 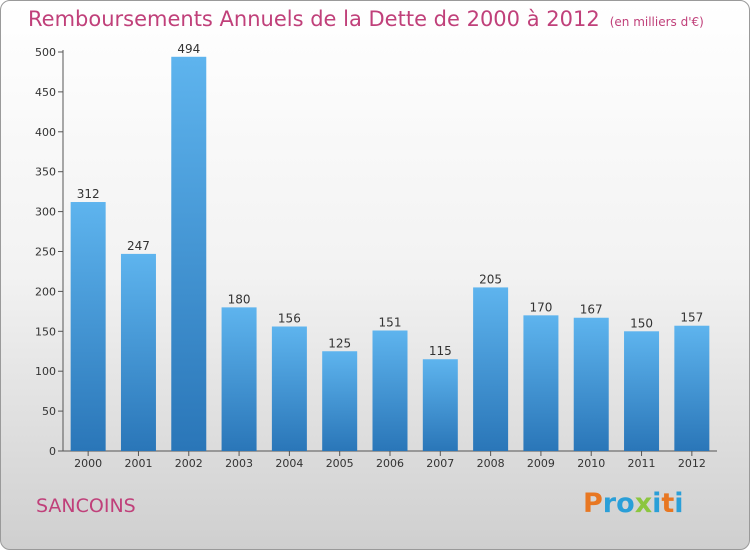 I want to click on proxiti-logo: Proxiti, so click(x=633, y=503).